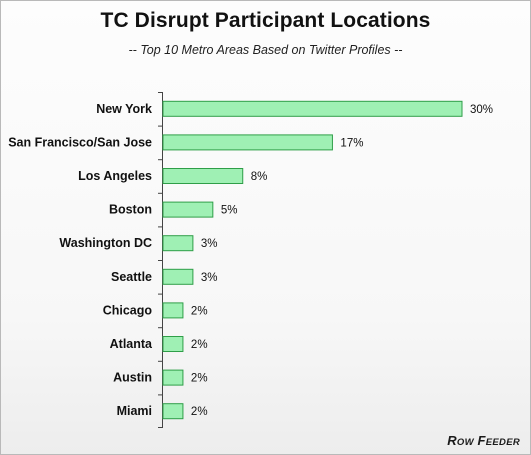 The height and width of the screenshot is (455, 531). Describe the element at coordinates (134, 411) in the screenshot. I see `category-label: Miami` at that location.